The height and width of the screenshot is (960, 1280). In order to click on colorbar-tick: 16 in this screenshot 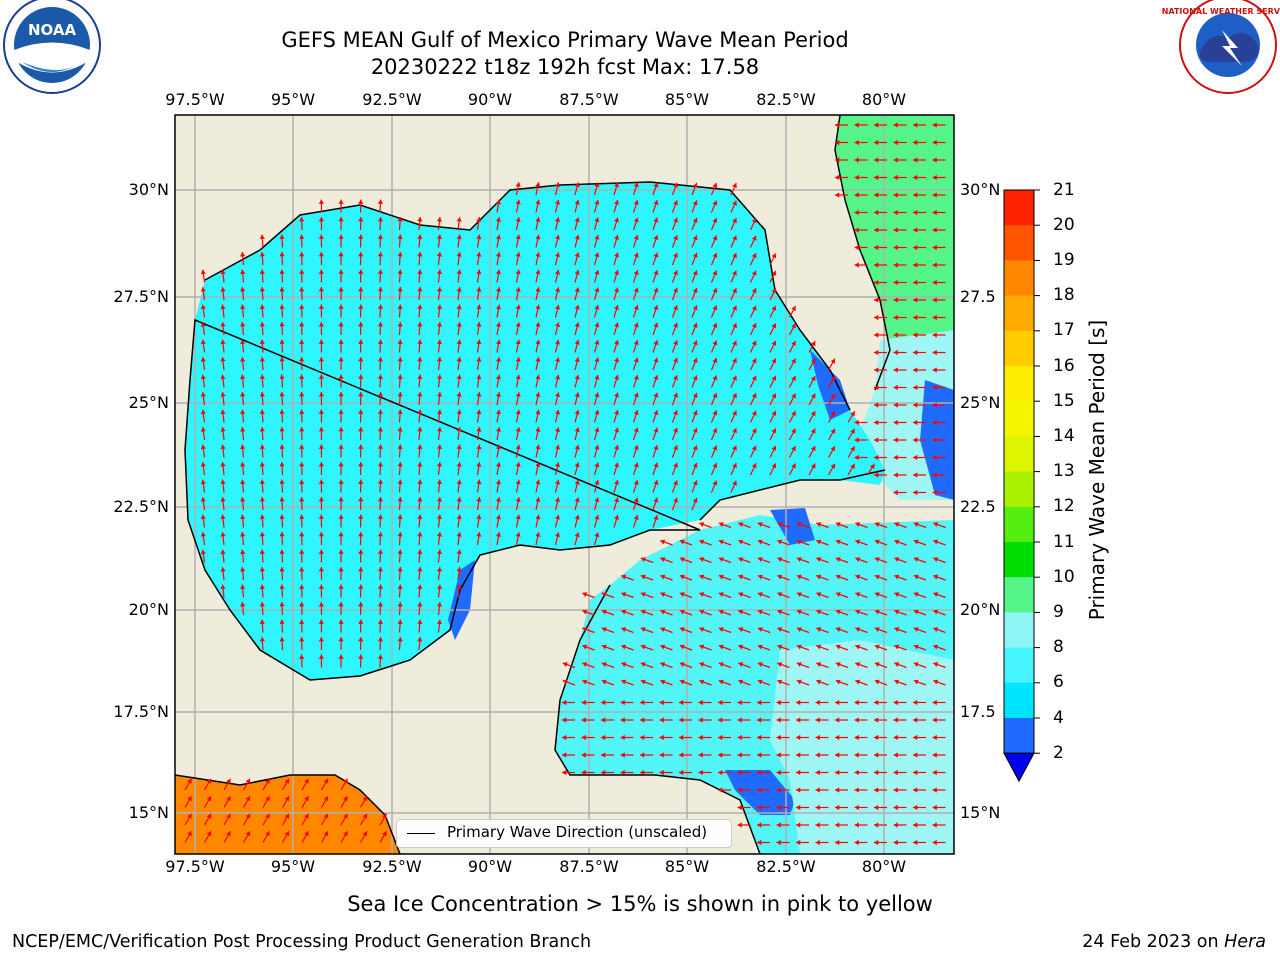, I will do `click(1064, 366)`.